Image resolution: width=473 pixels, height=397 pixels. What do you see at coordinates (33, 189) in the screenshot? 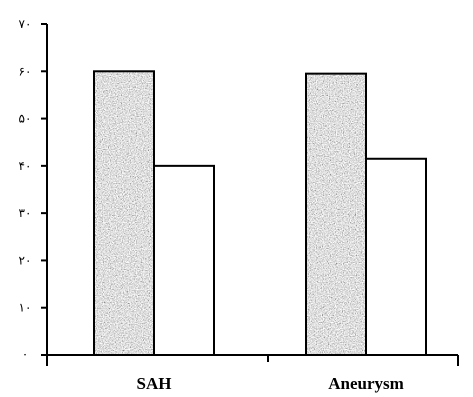
I see `y-axis: · ١٠ ٢٠ ٣٠ ۴٠ ۵٠ ۶٠ ٧٠` at bounding box center [33, 189].